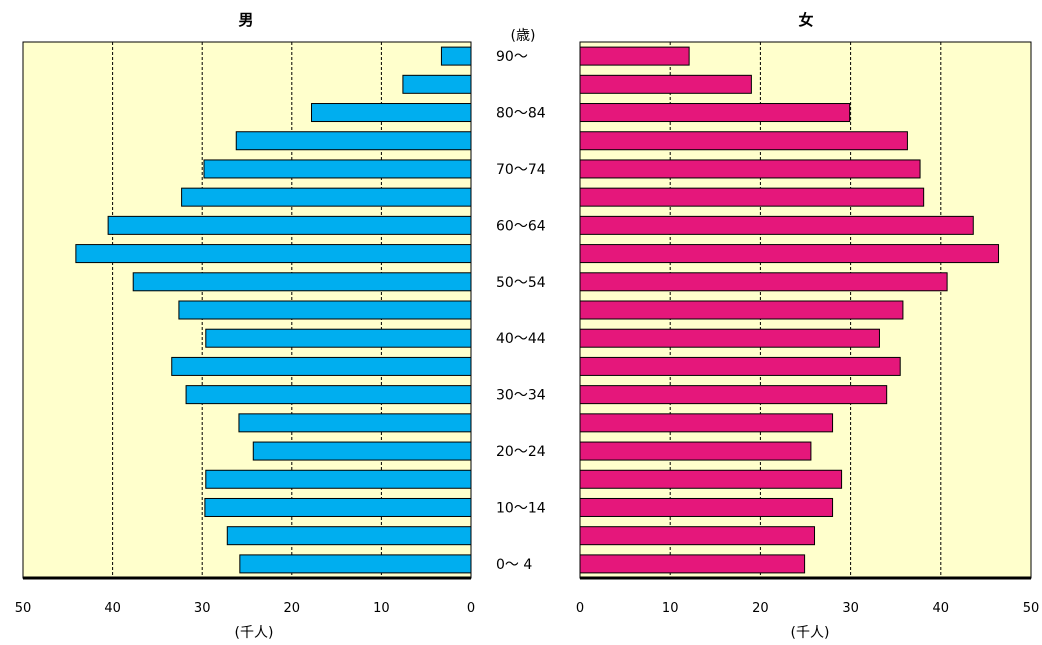  What do you see at coordinates (521, 114) in the screenshot?
I see `age-label: 80〜84` at bounding box center [521, 114].